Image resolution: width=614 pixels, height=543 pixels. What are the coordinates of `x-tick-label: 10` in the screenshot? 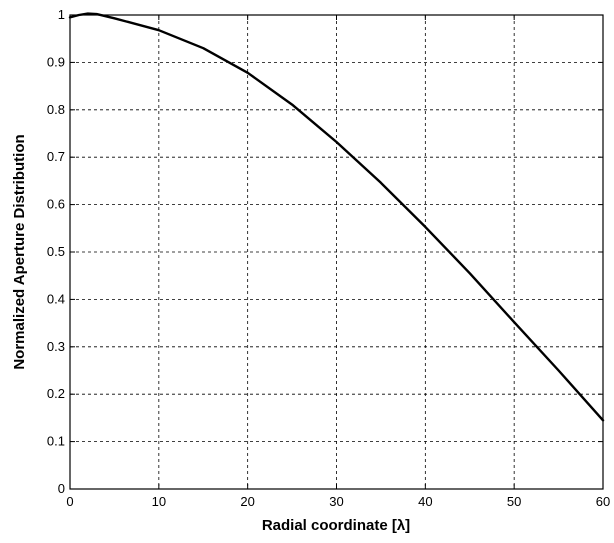 It's located at (159, 501).